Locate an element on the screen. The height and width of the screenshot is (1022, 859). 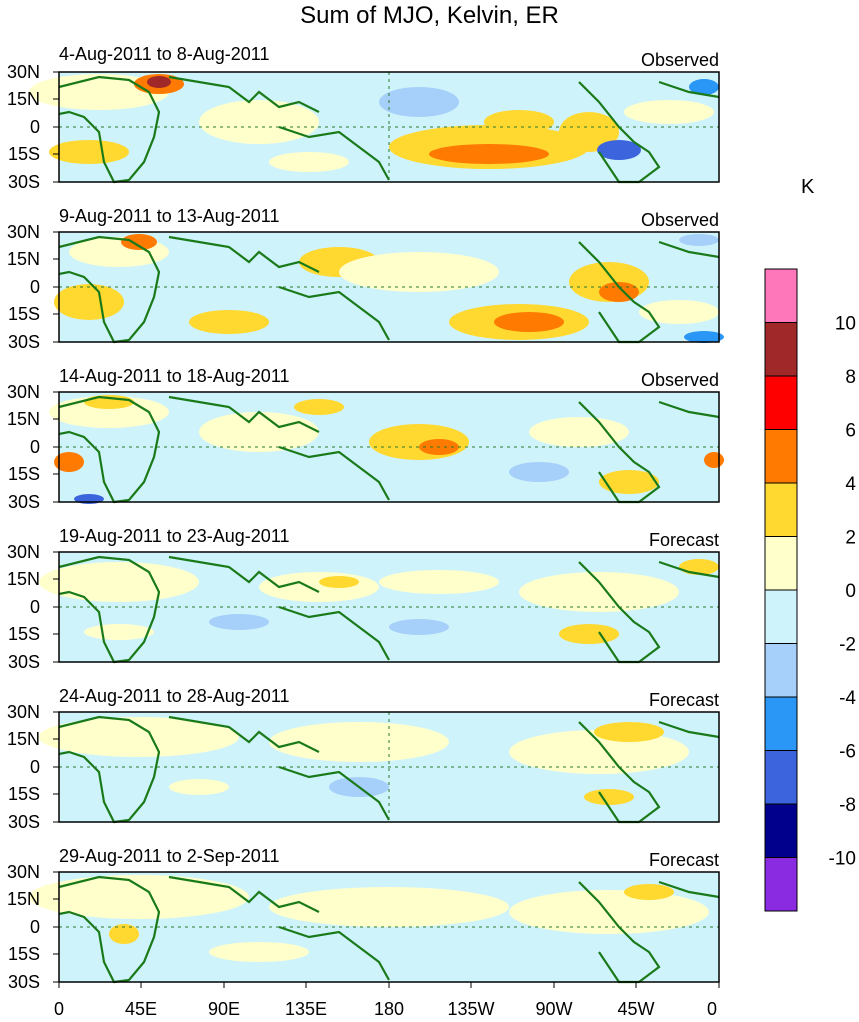
panel-date-label: 29-Aug-2011 to 2-Sep-2011 is located at coordinates (169, 856).